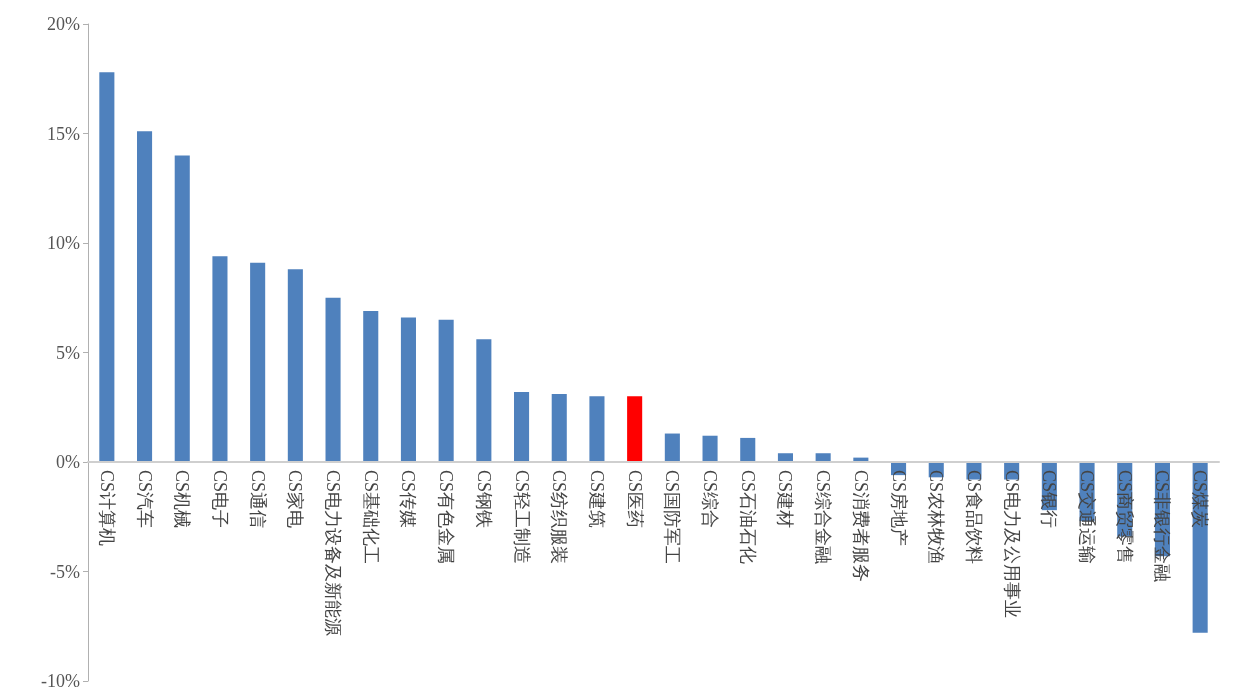 This screenshot has height=693, width=1239. What do you see at coordinates (257, 499) in the screenshot?
I see `x-tick-label: CS通信` at bounding box center [257, 499].